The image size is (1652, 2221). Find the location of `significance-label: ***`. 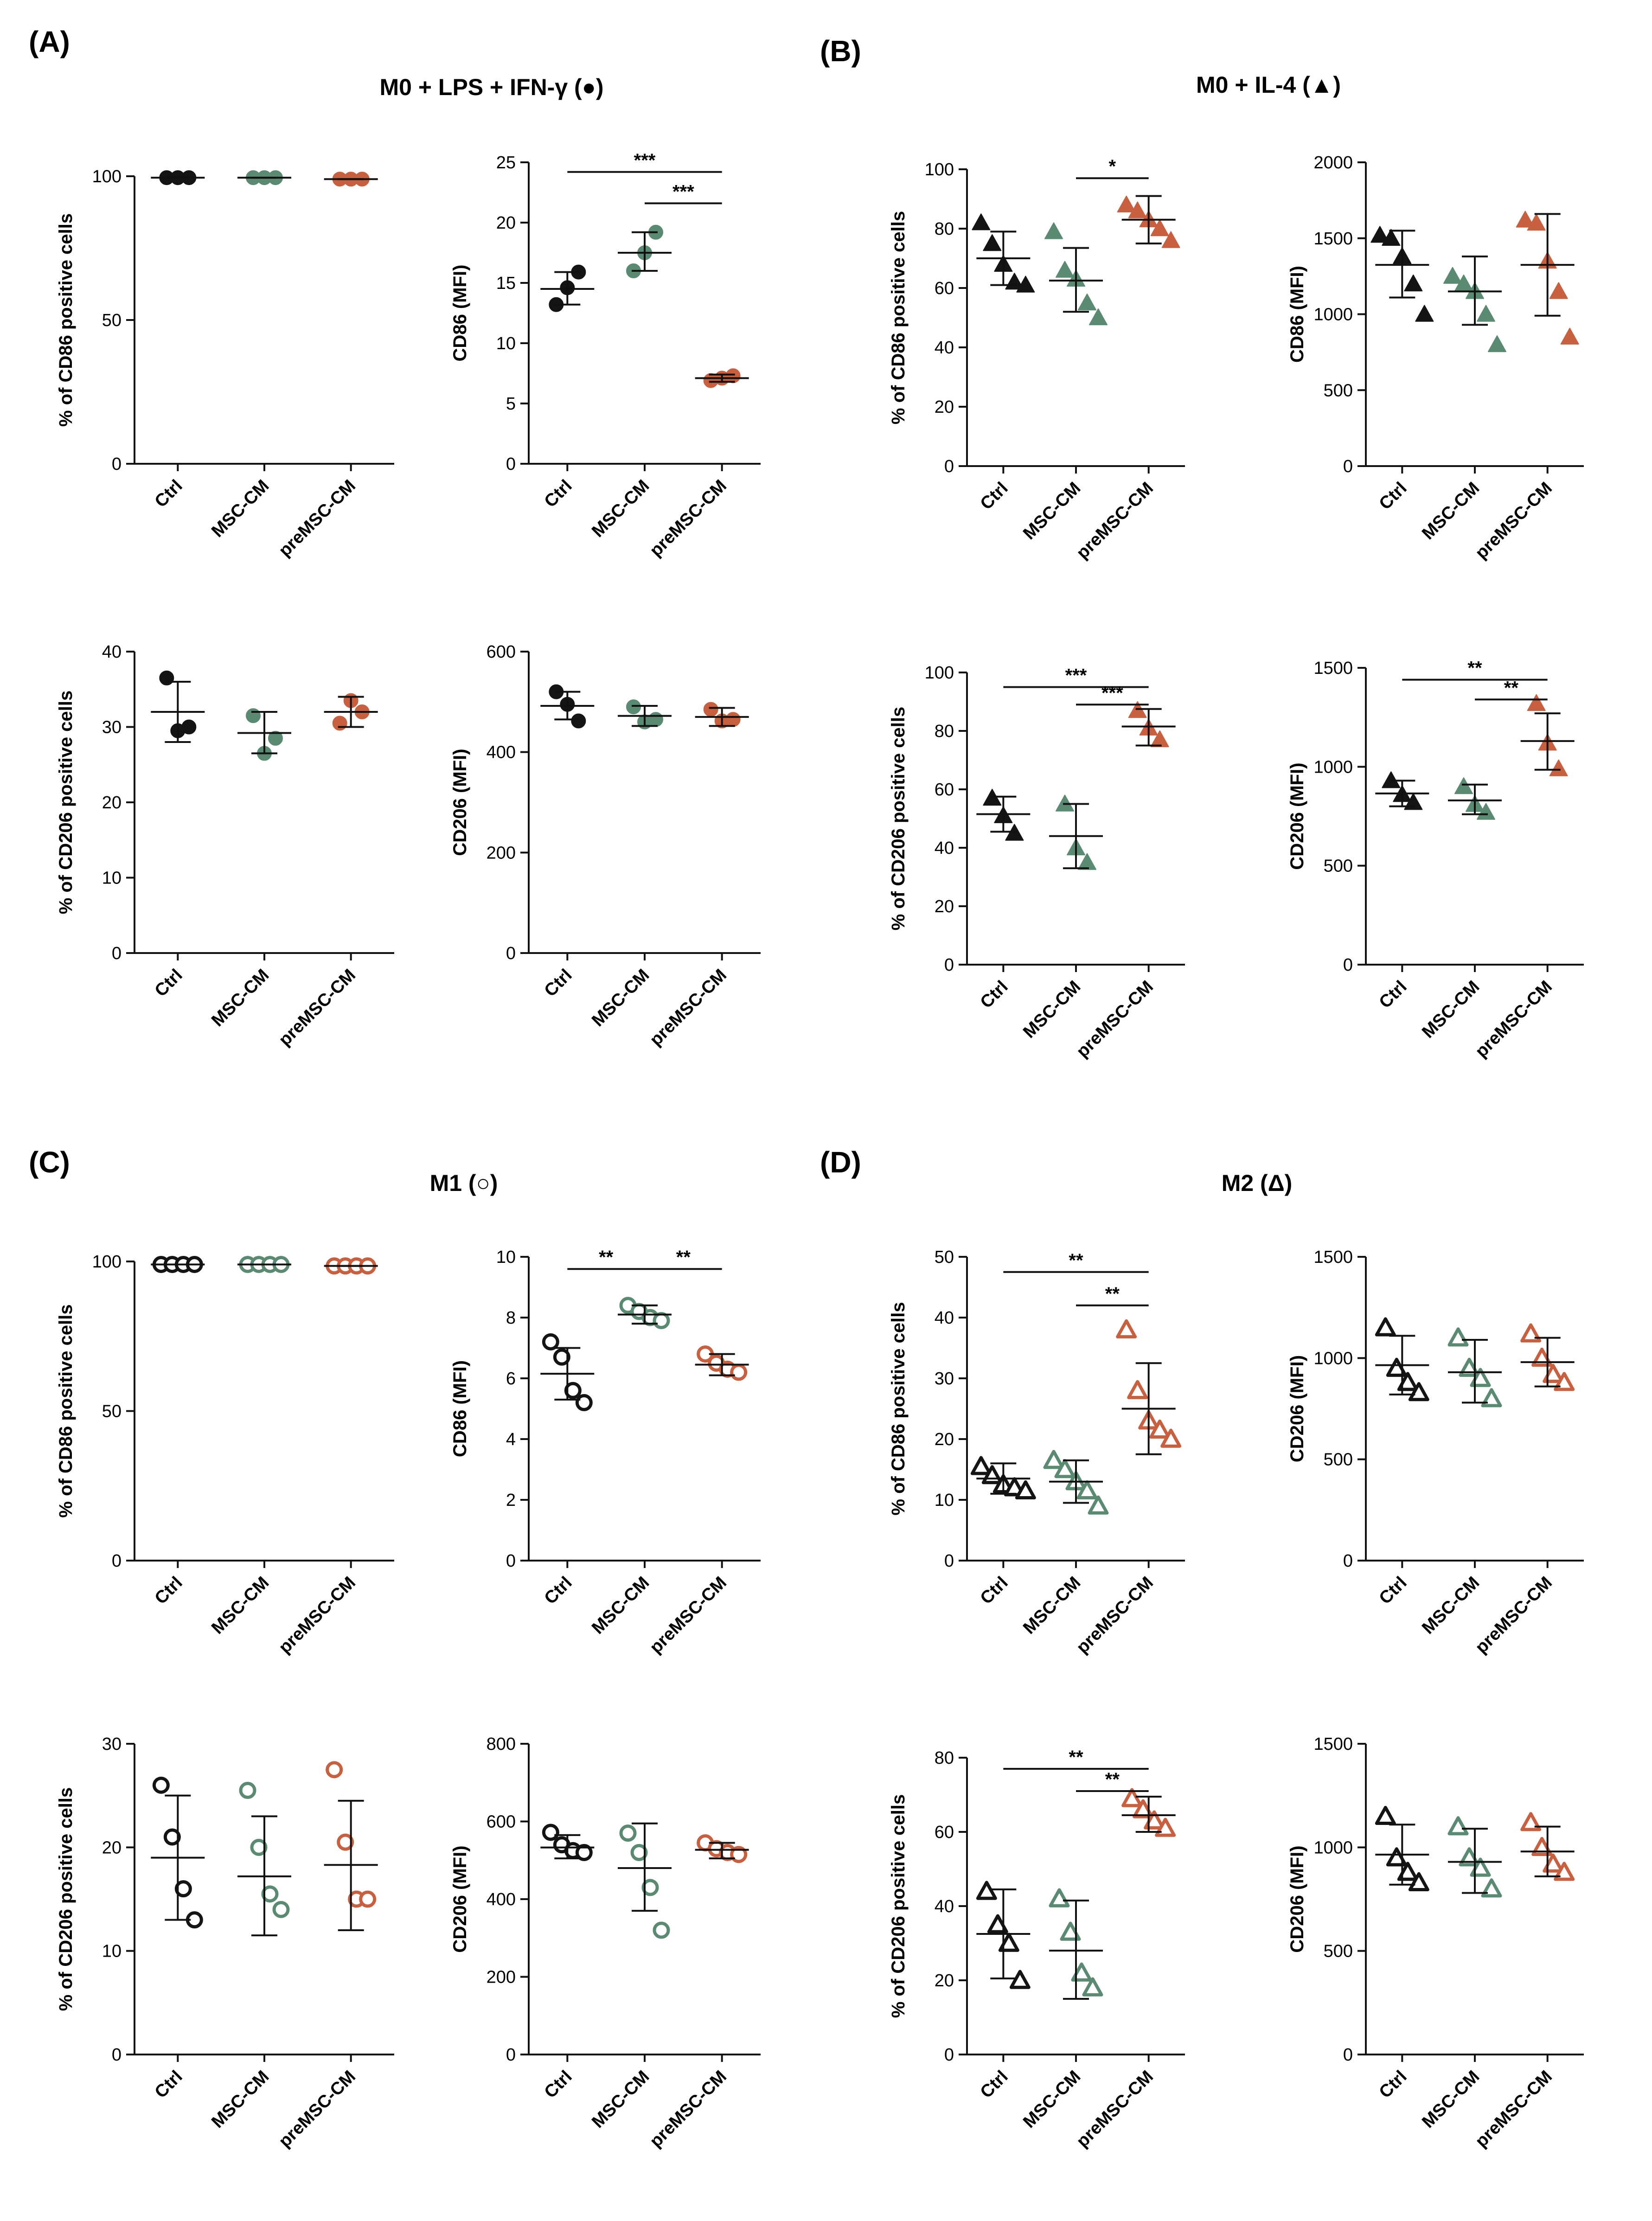

significance-label: *** is located at coordinates (645, 160).